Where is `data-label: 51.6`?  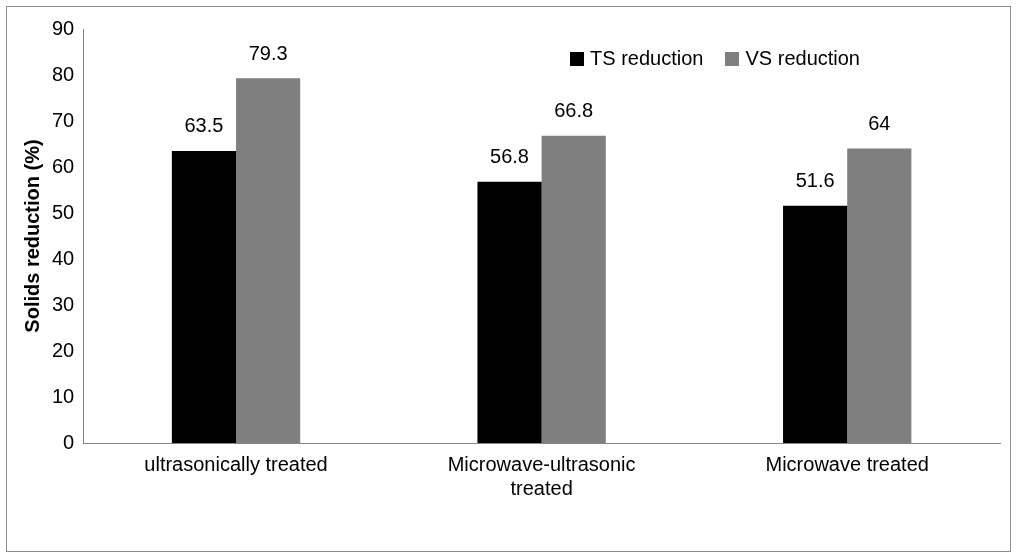
data-label: 51.6 is located at coordinates (815, 180).